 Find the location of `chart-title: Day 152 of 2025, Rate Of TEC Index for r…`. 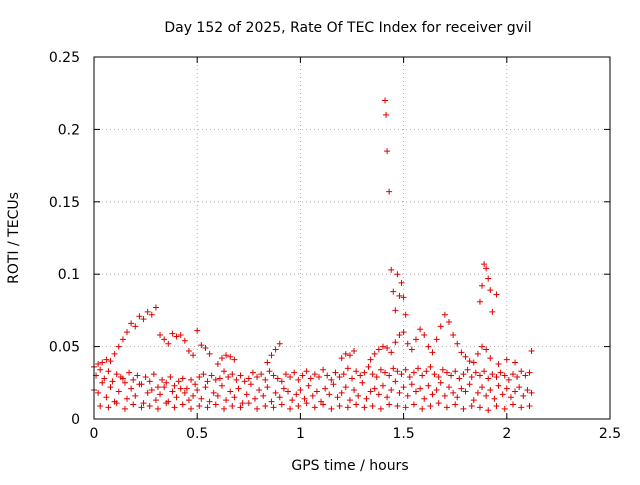

chart-title: Day 152 of 2025, Rate Of TEC Index for r… is located at coordinates (347, 28).